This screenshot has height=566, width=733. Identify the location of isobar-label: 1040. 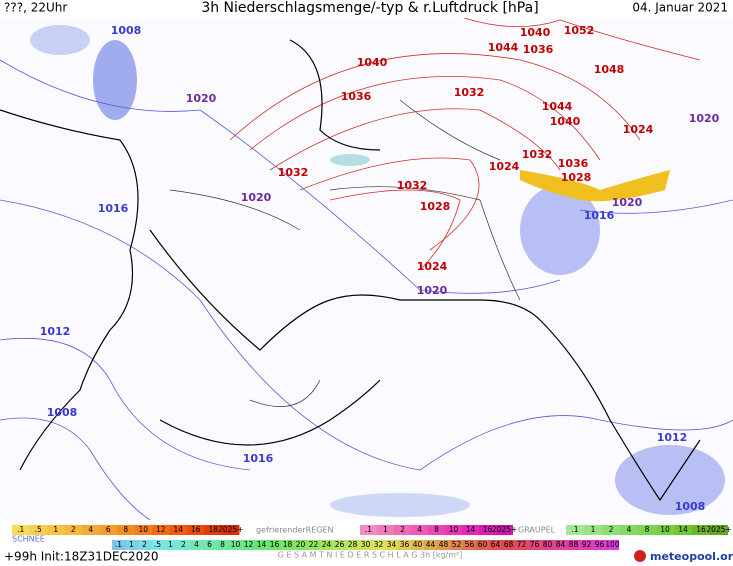
(535, 32).